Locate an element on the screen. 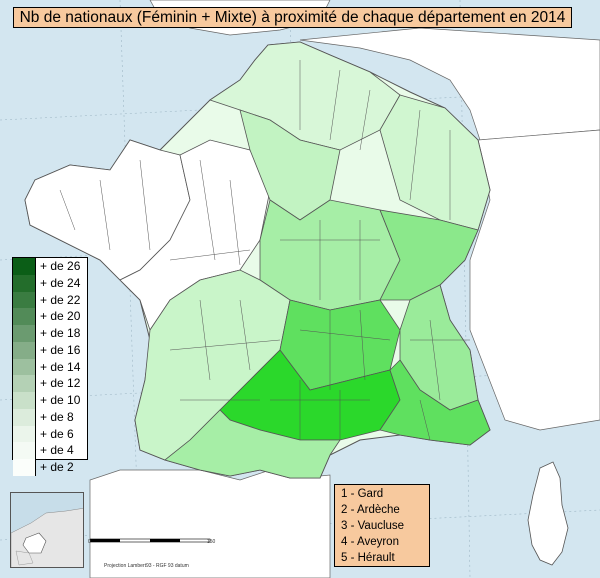 This screenshot has width=600, height=578. legend-item: + de 26 is located at coordinates (50, 266).